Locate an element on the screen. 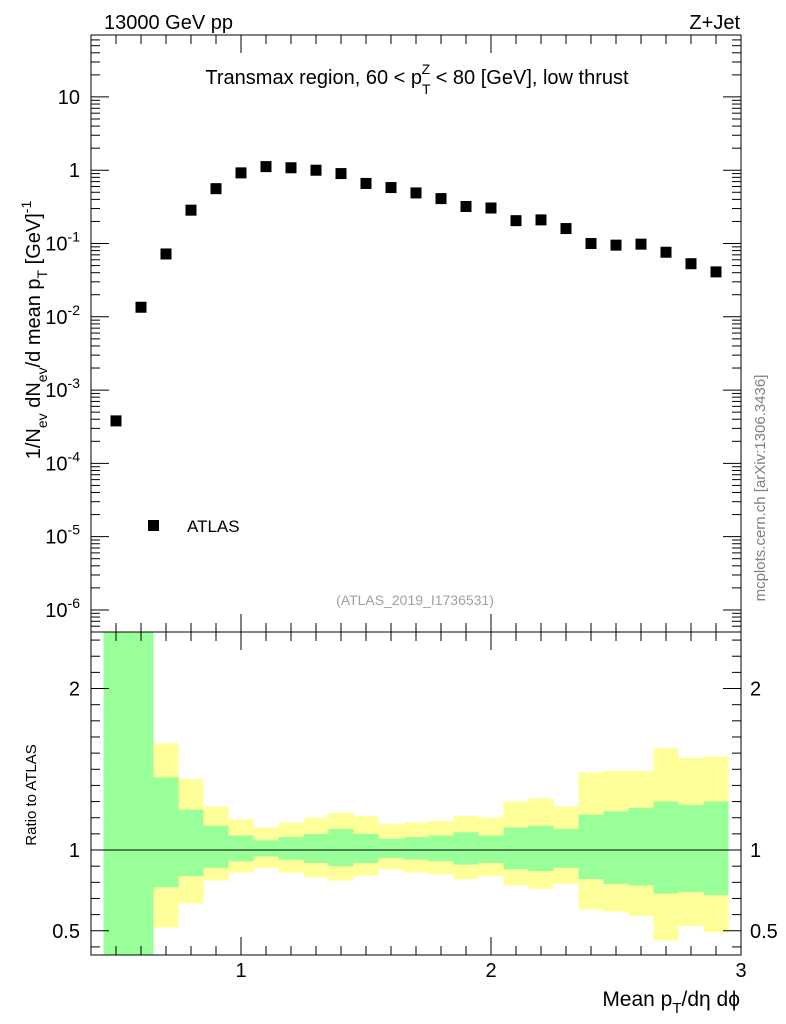 The image size is (786, 1024). energy-label: 13000 GeV pp is located at coordinates (168, 23).